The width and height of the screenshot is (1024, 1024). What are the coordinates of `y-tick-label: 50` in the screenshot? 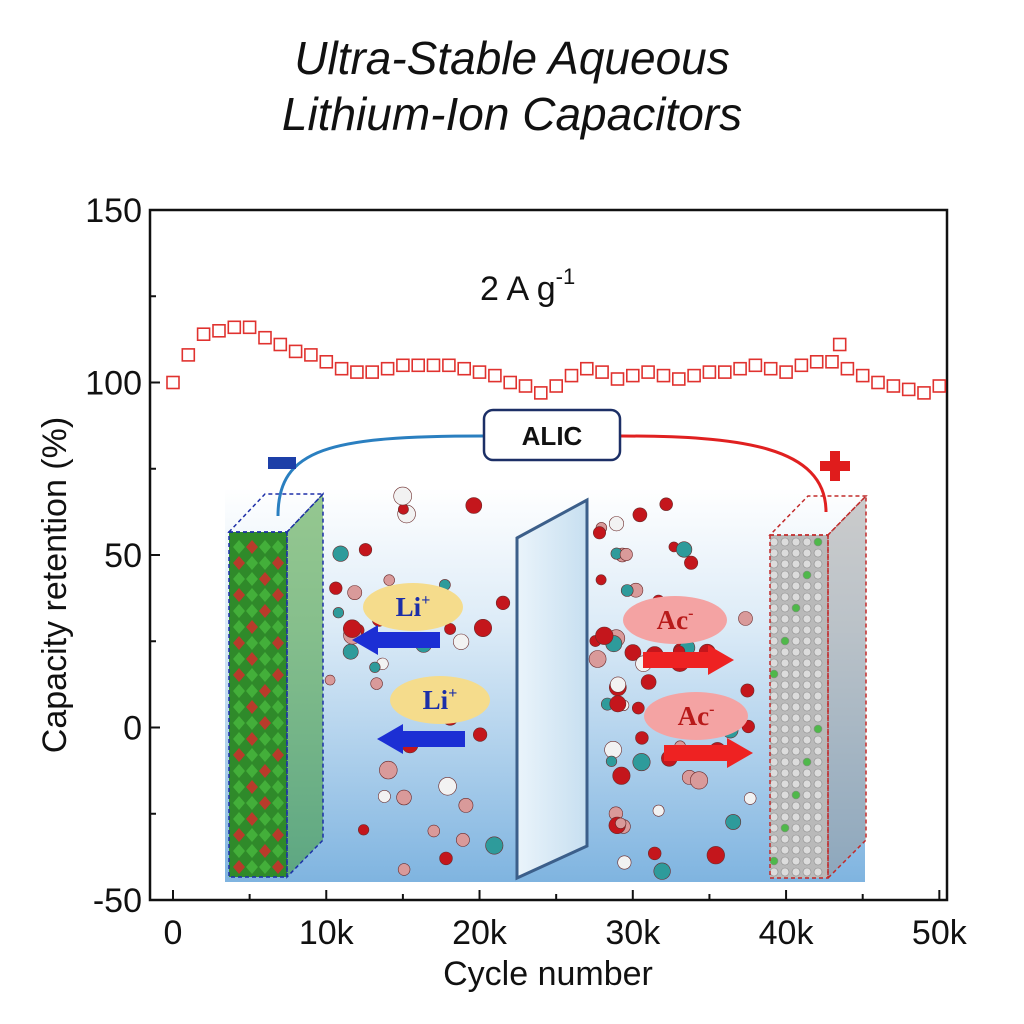 It's located at (123, 556).